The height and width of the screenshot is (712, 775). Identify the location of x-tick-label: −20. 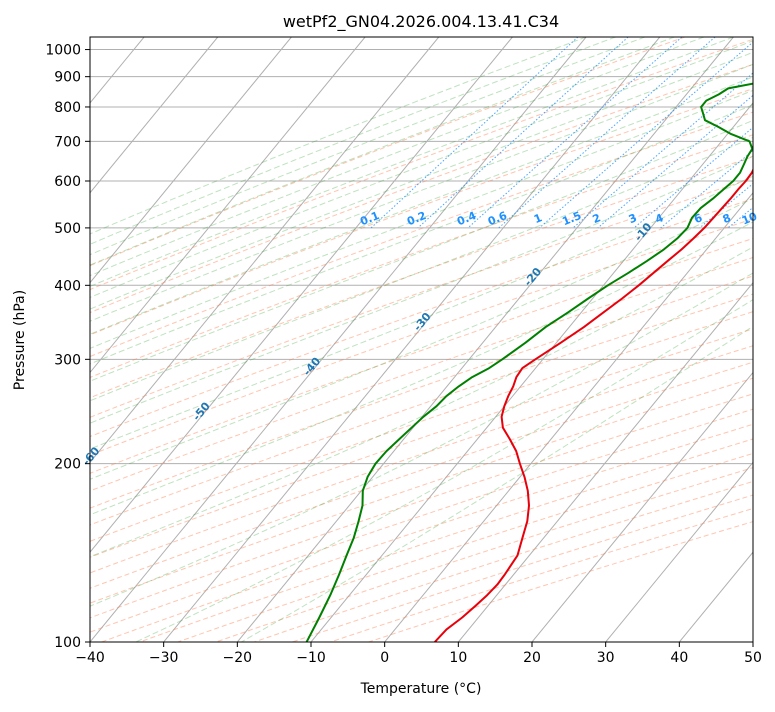
(238, 658).